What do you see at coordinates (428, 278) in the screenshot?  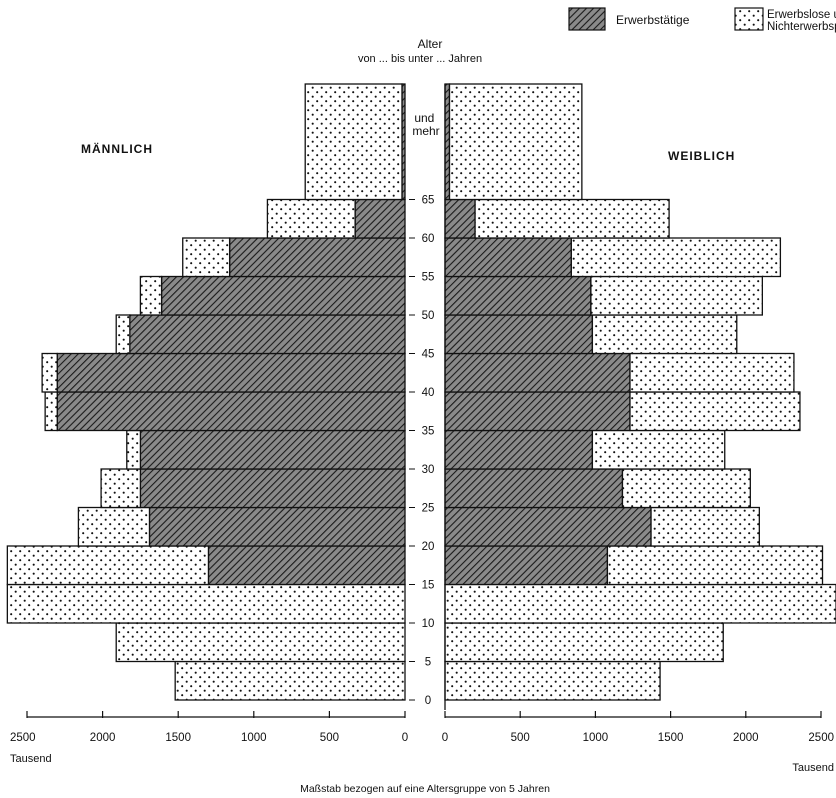 I see `age-tick-label-55: 55` at bounding box center [428, 278].